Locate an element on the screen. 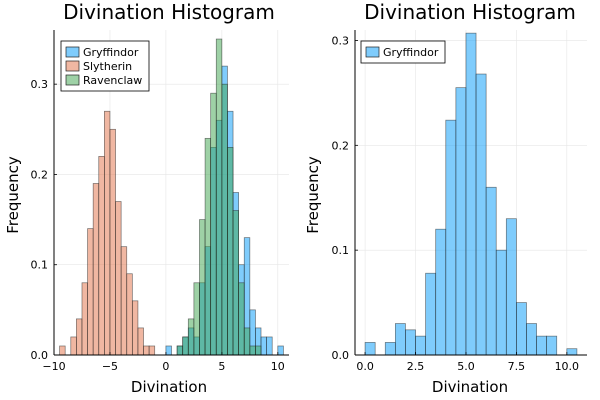  x-tick-label: 0.0 is located at coordinates (365, 366).